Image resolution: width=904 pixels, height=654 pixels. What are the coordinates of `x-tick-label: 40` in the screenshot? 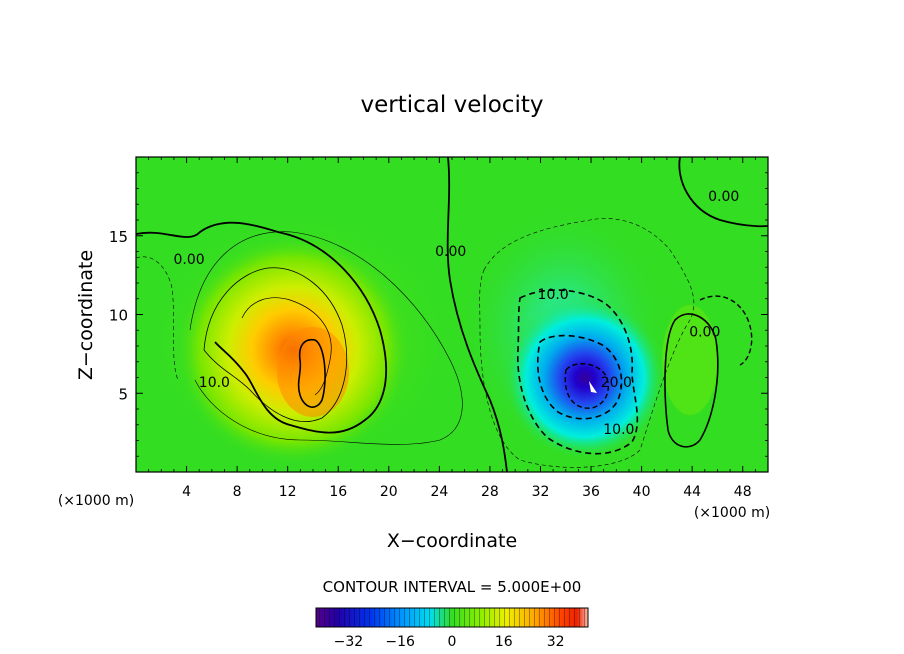 It's located at (642, 492).